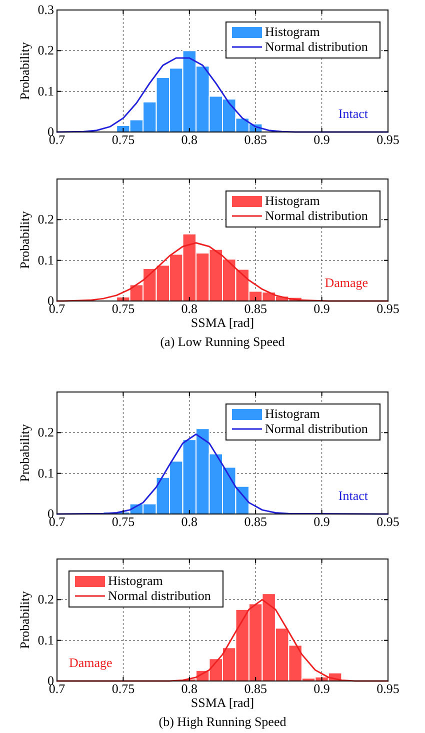 This screenshot has width=425, height=733. I want to click on y-tick-label: 0.3, so click(46, 9).